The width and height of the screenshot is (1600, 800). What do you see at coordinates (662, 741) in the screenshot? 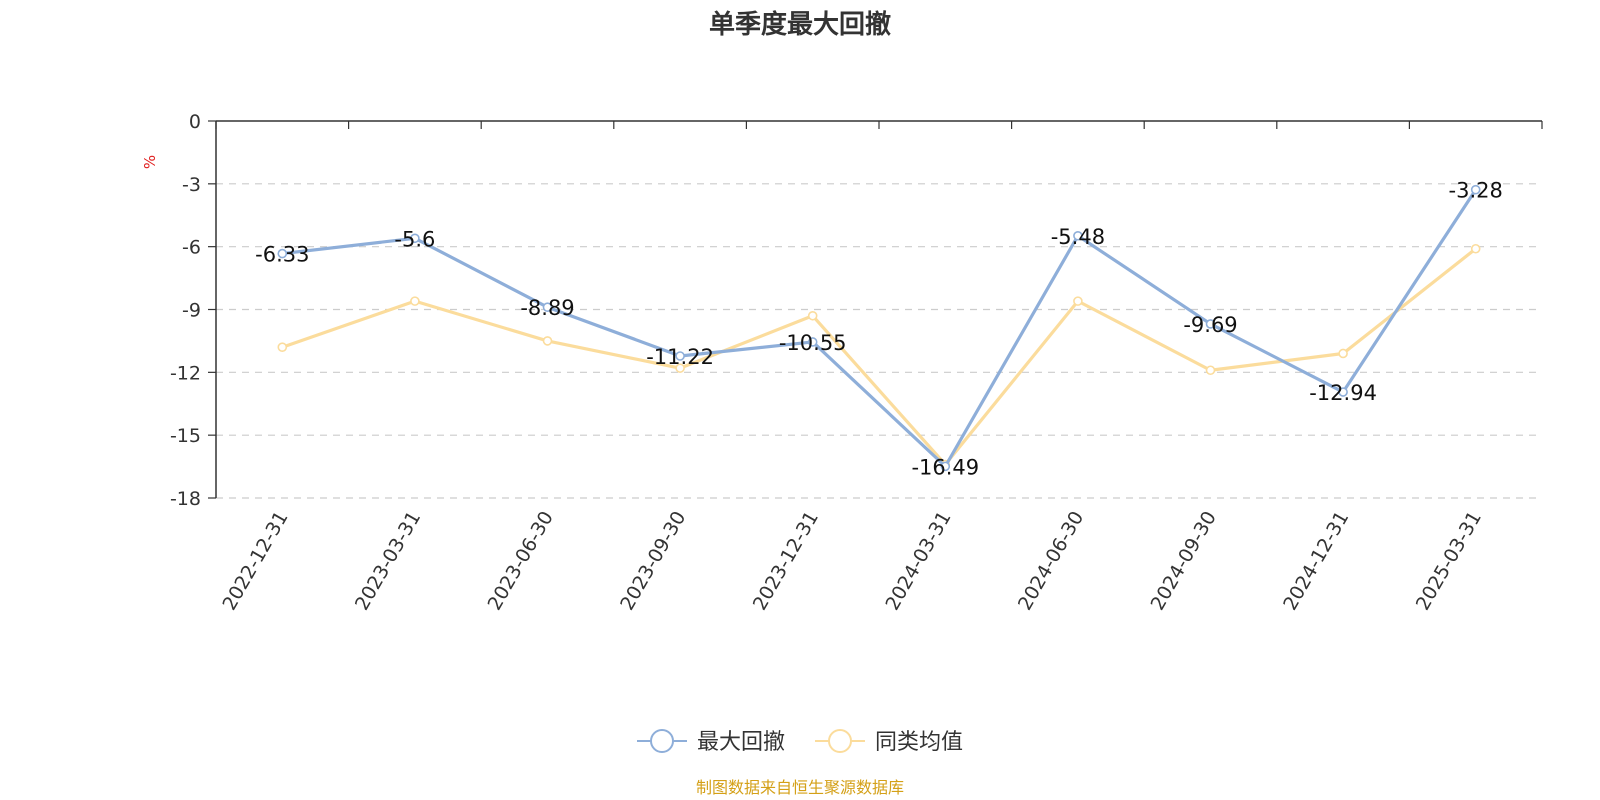
I see `legend-marker-max-drawdown` at bounding box center [662, 741].